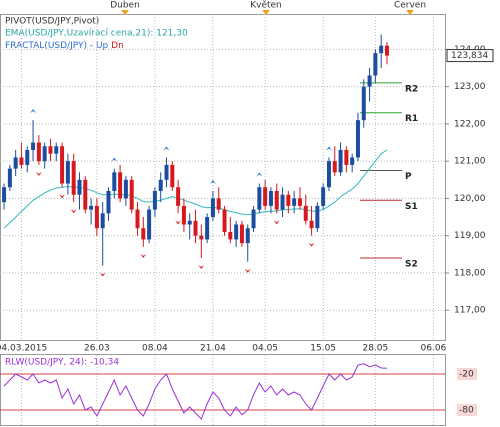 Image resolution: width=500 pixels, height=427 pixels. Describe the element at coordinates (62, 363) in the screenshot. I see `oscillator-legend: RLW(USD/JPY, 24): -10,34` at that location.